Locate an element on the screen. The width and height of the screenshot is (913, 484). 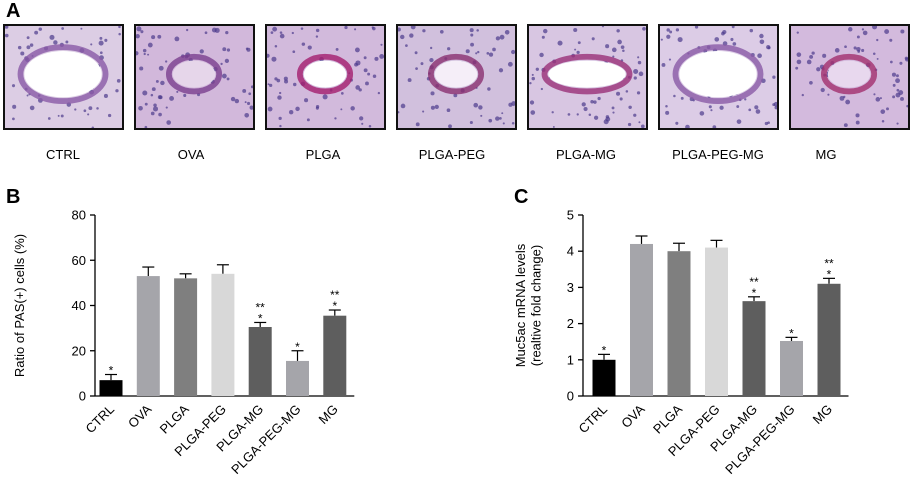
micrograph-label: PLGA-PEG is located at coordinates (452, 154).